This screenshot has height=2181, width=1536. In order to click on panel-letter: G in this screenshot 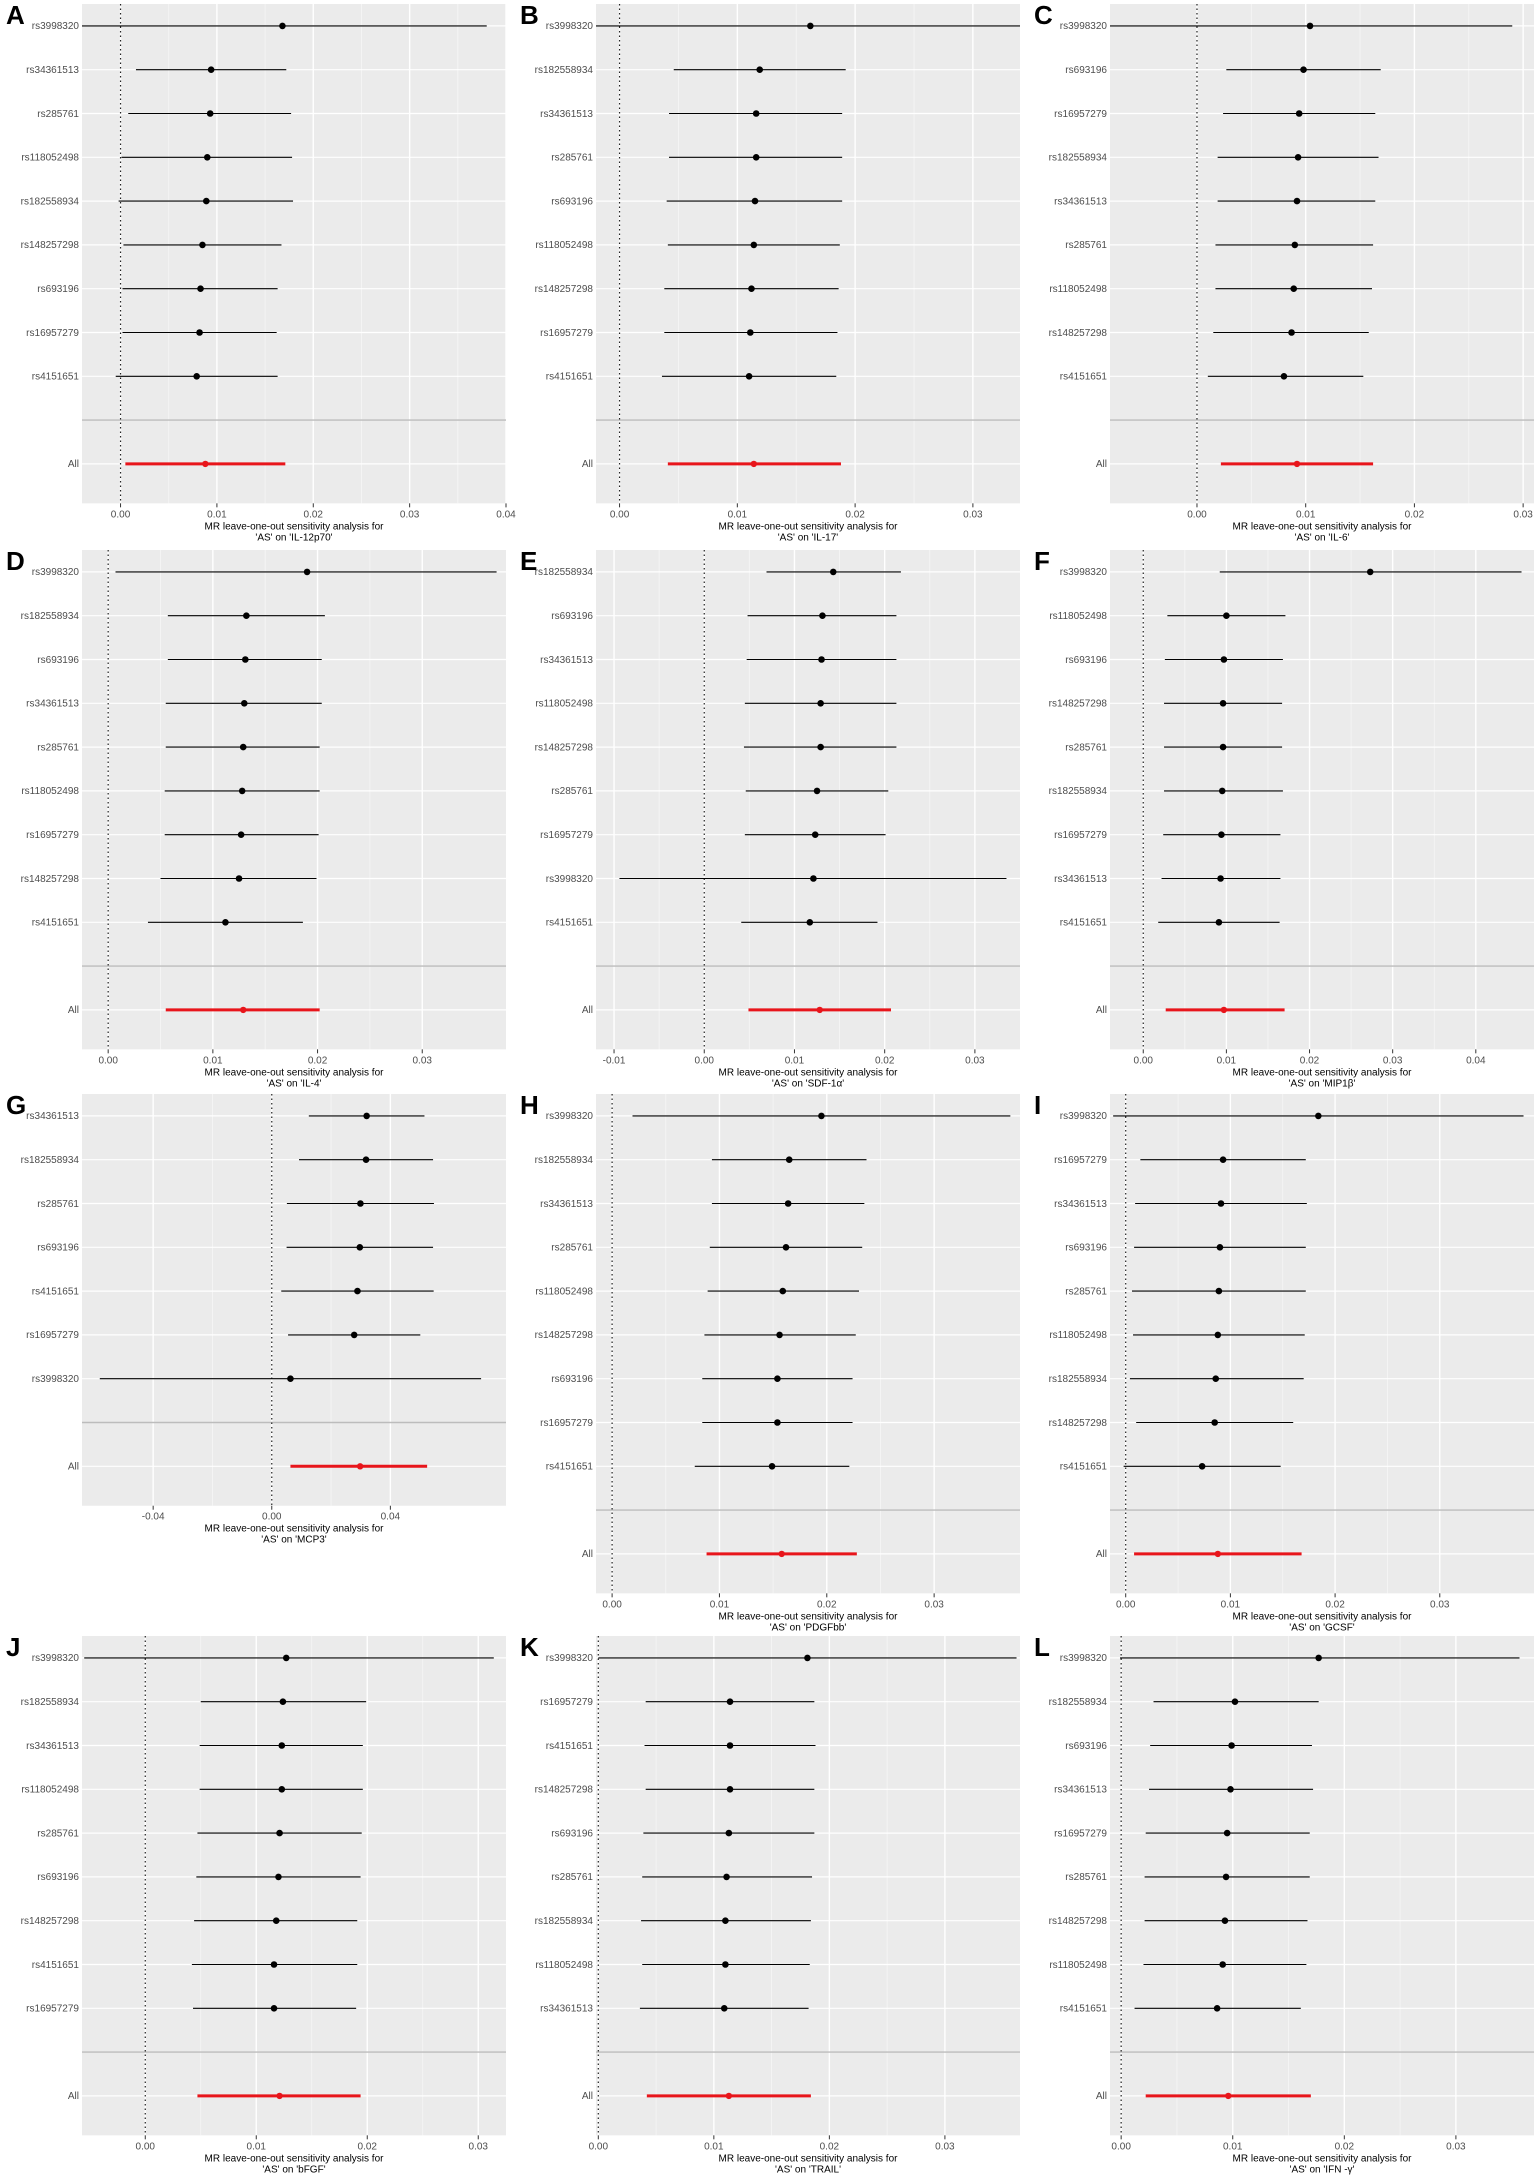, I will do `click(16, 1105)`.